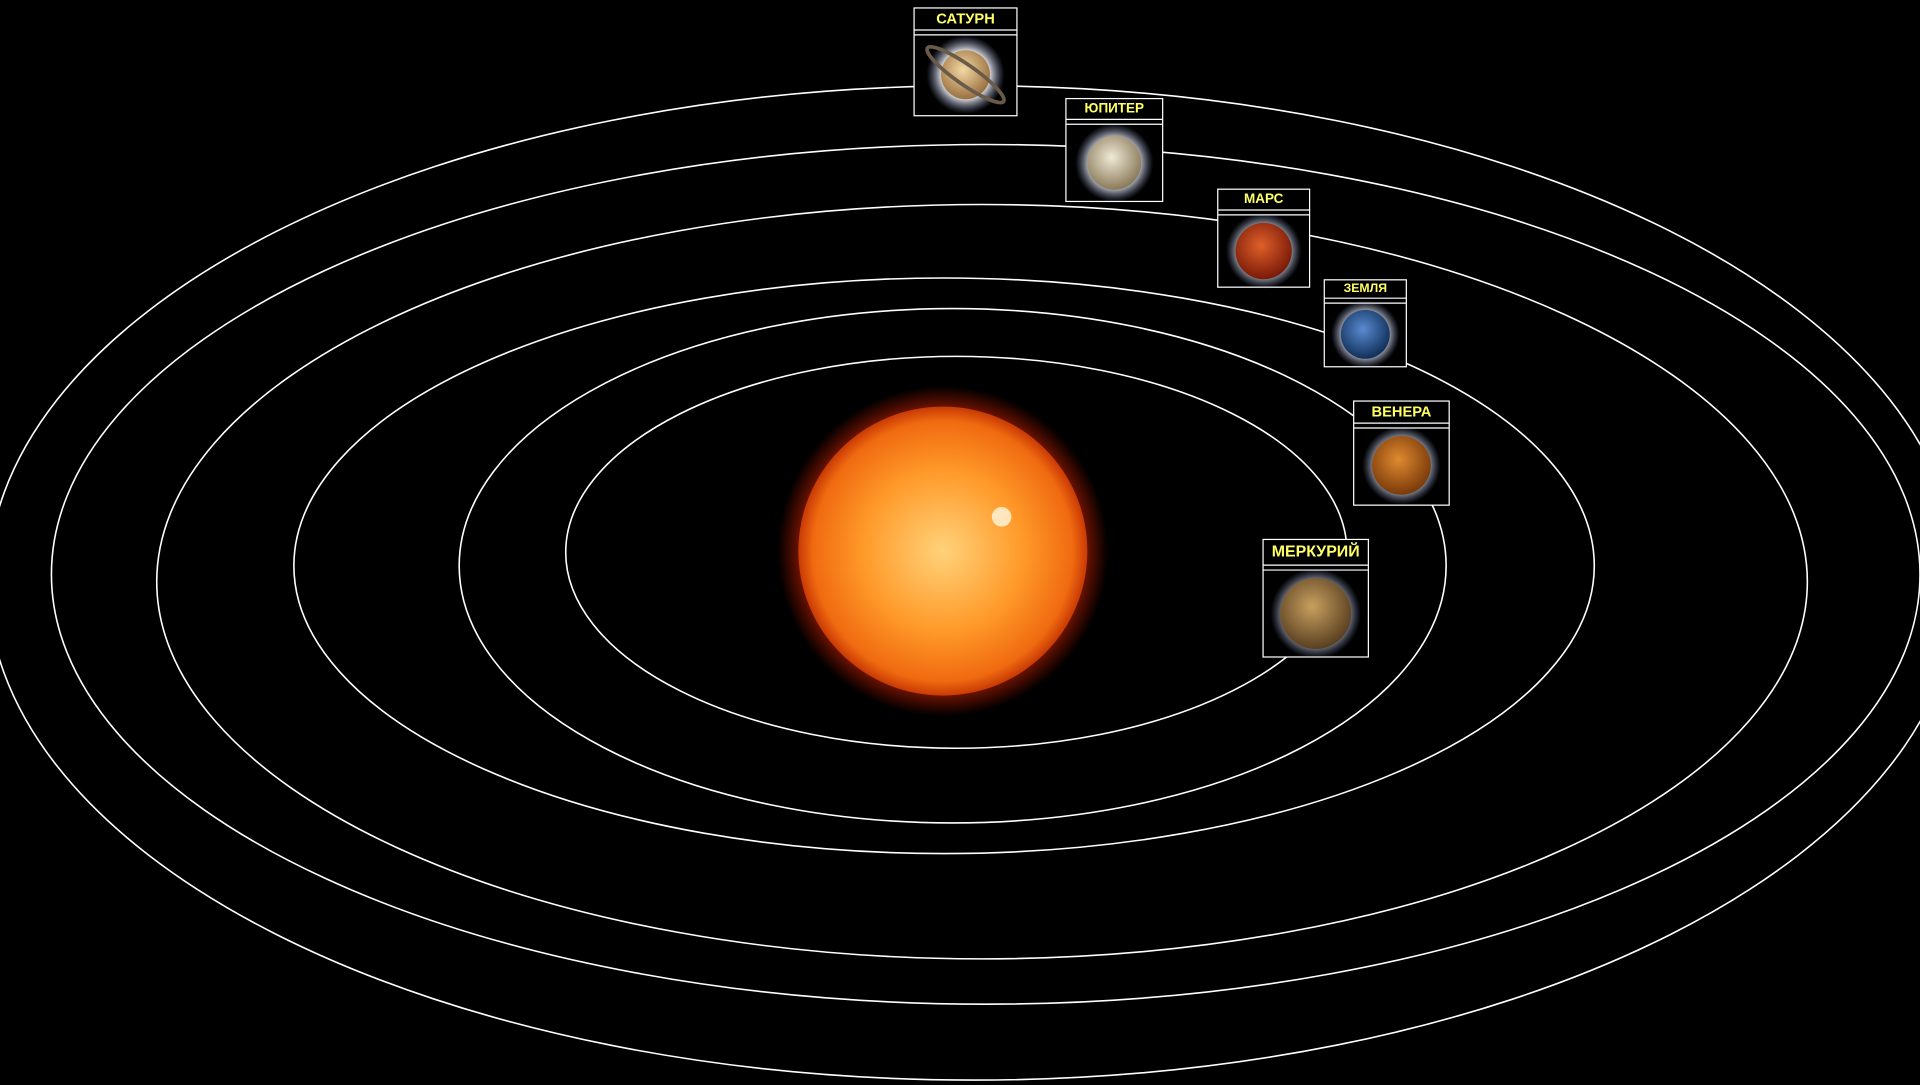  Describe the element at coordinates (1001, 516) in the screenshot. I see `sun-flare` at that location.